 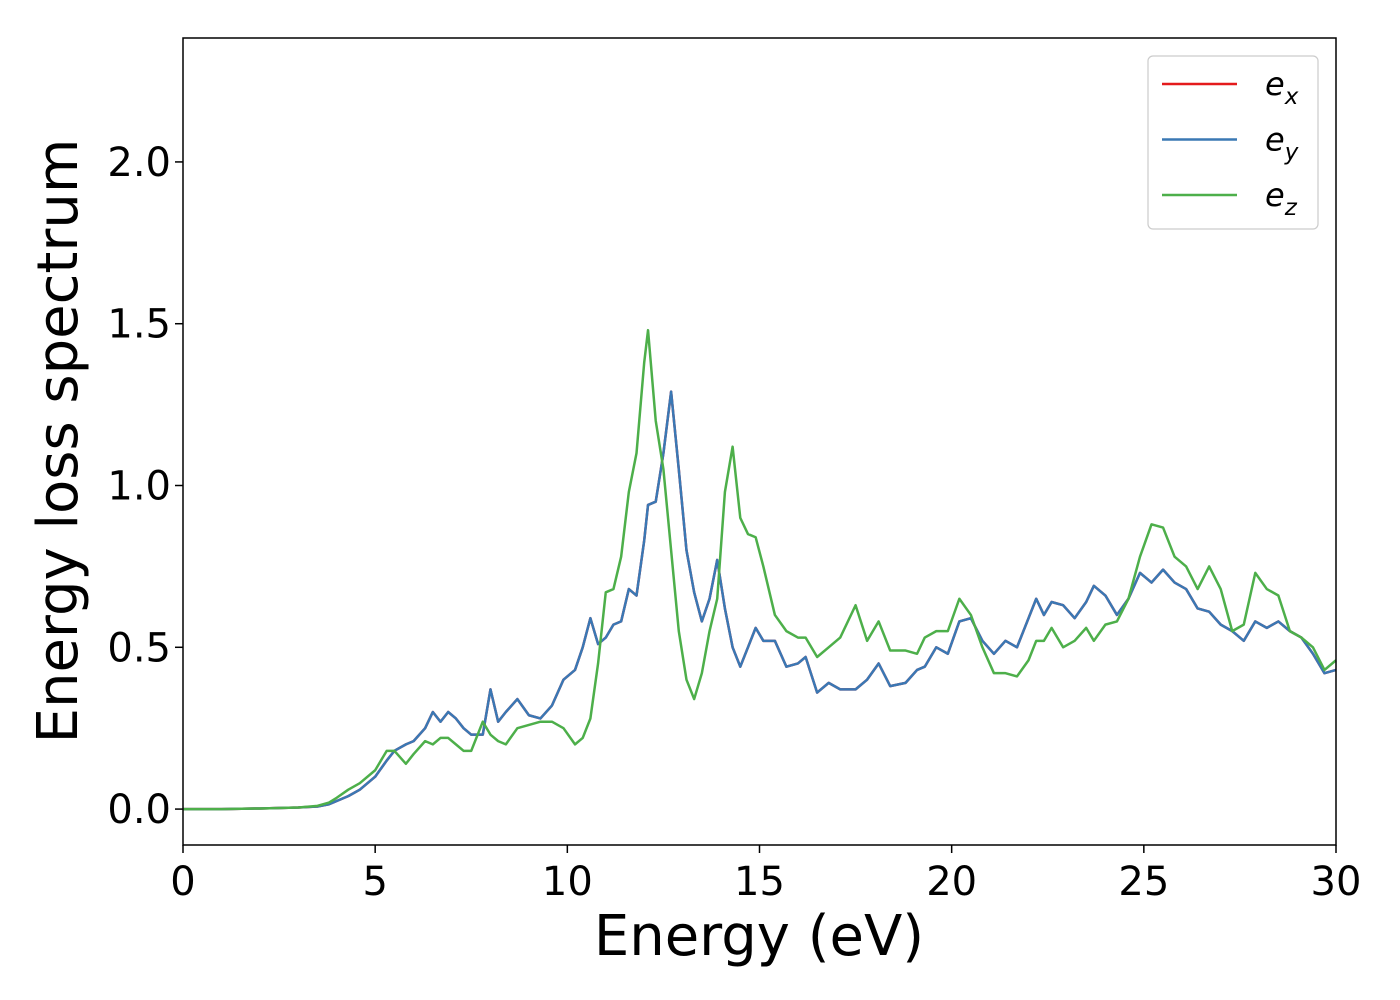 What do you see at coordinates (139, 648) in the screenshot?
I see `y-tick-label: 0.5` at bounding box center [139, 648].